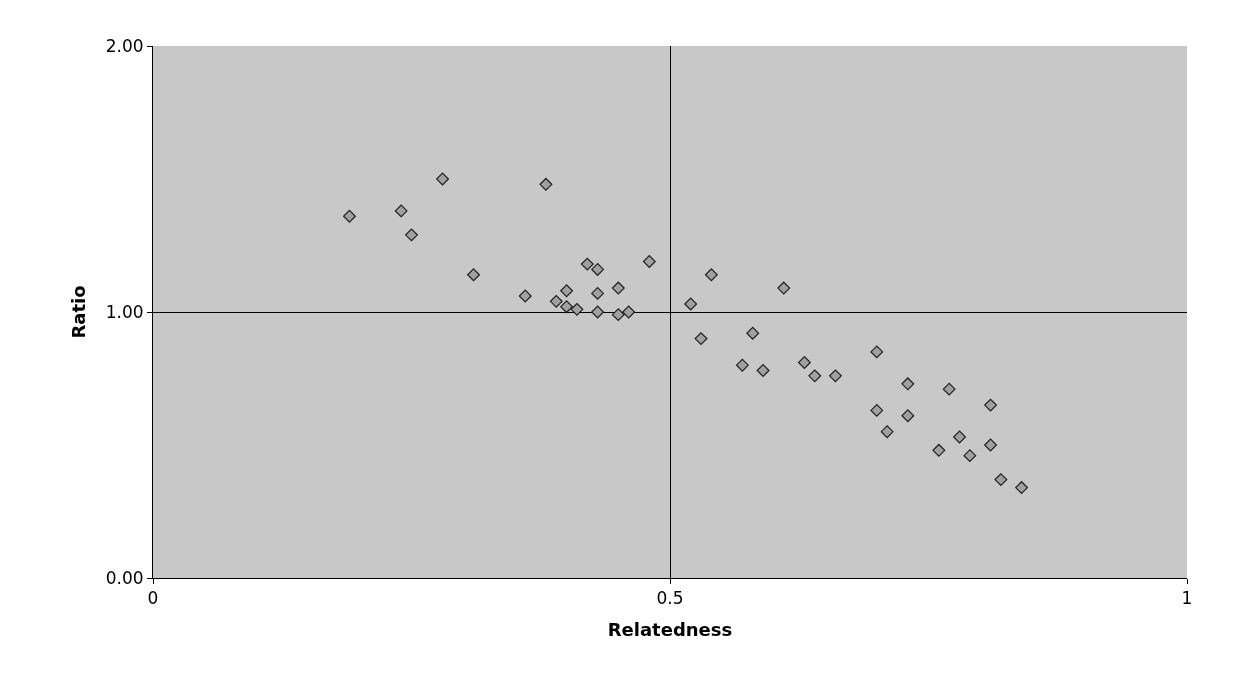 Image resolution: width=1233 pixels, height=700 pixels. What do you see at coordinates (1187, 598) in the screenshot?
I see `x-tick-label: 1` at bounding box center [1187, 598].